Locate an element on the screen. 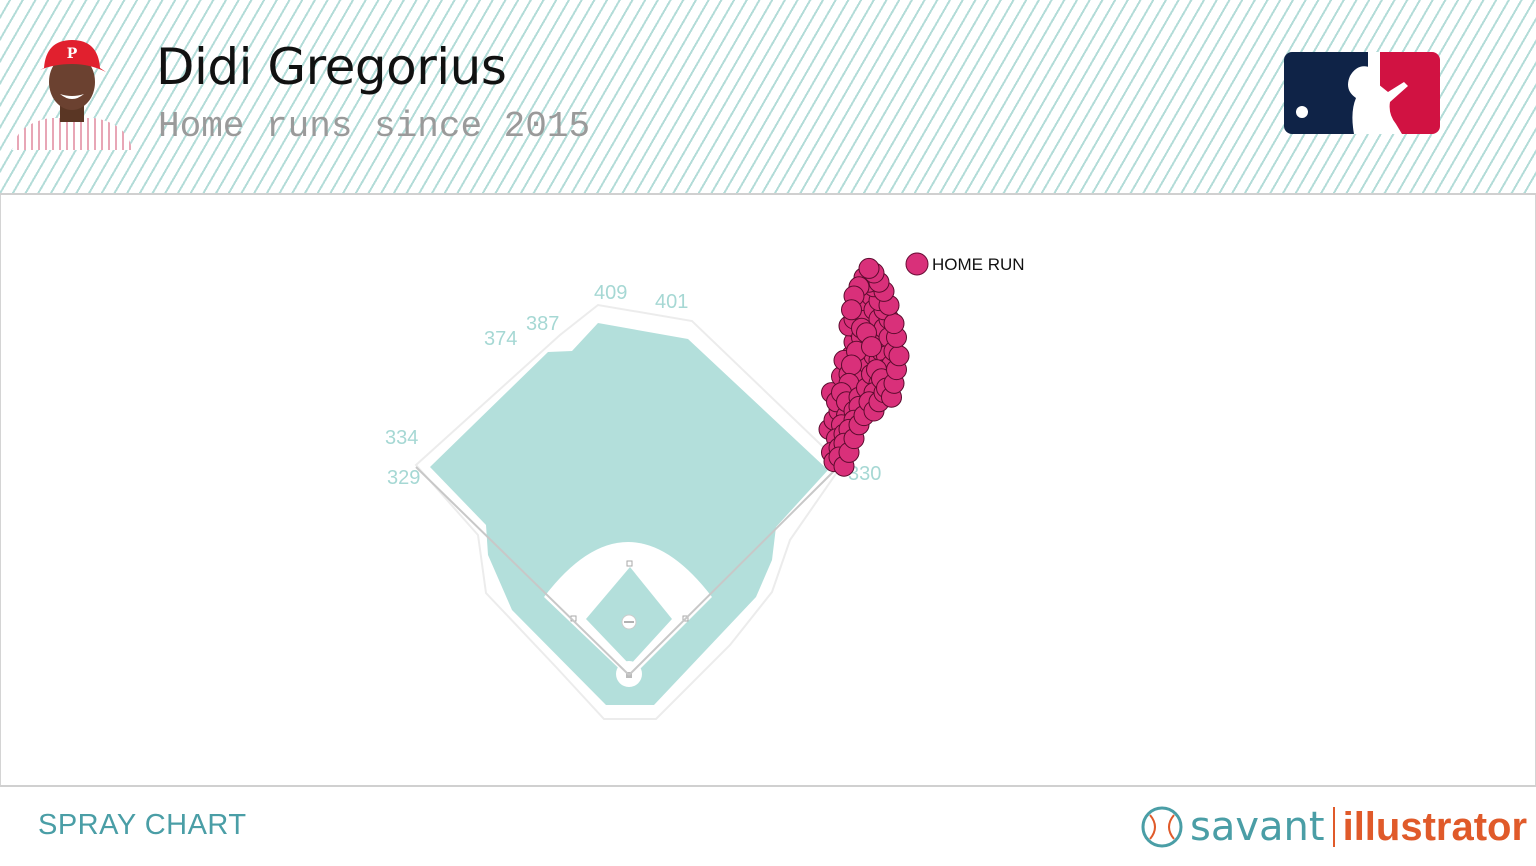 This screenshot has height=866, width=1536. svg-text: P is located at coordinates (72, 54).